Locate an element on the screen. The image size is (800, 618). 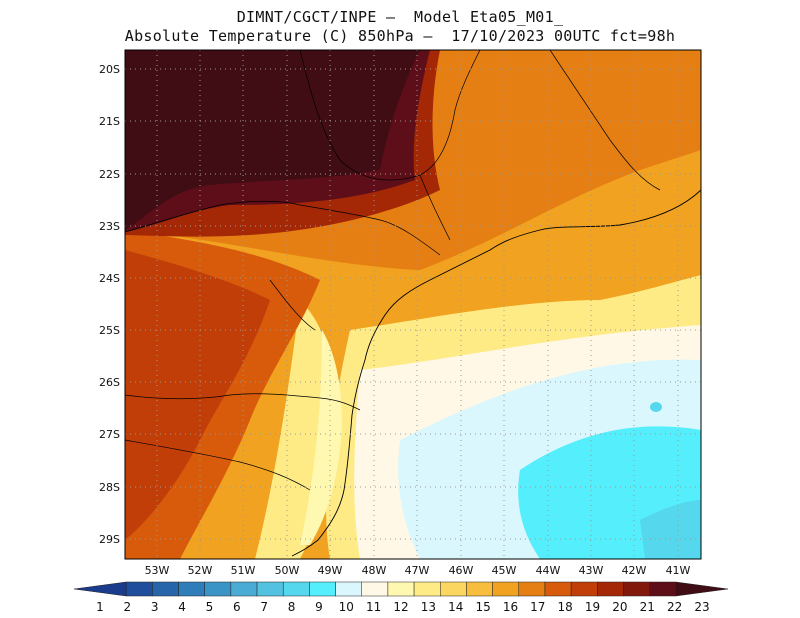
lon-label: 52W is located at coordinates (200, 570).